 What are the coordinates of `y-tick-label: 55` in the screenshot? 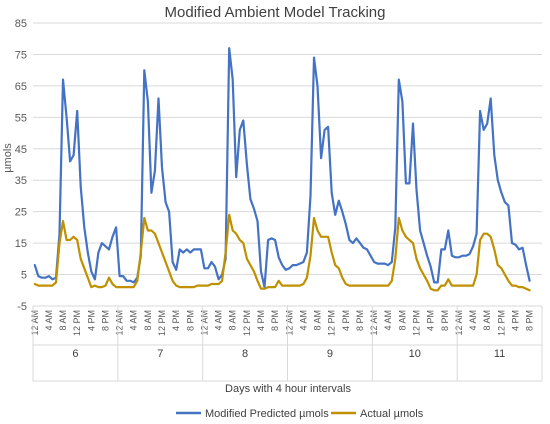 It's located at (21, 118).